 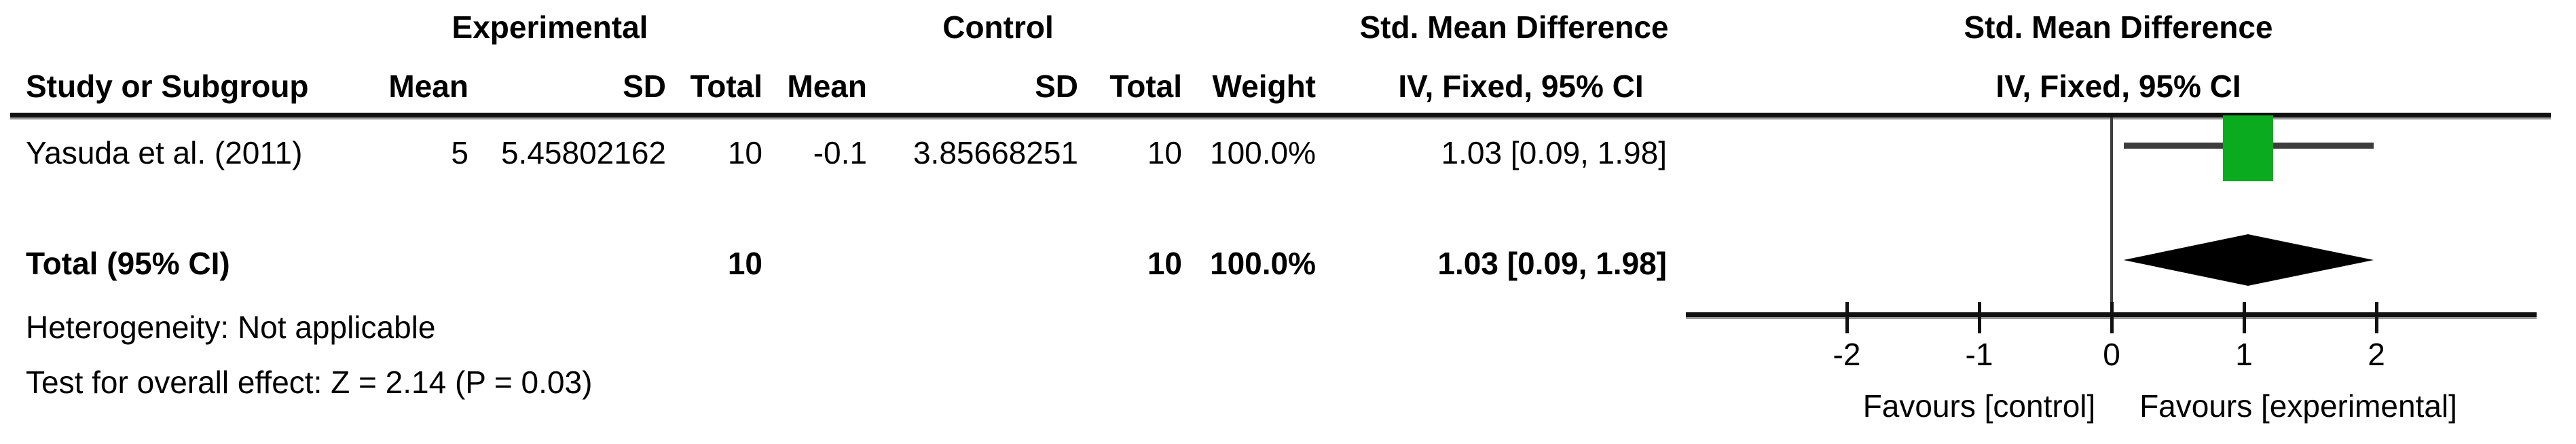 What do you see at coordinates (2111, 355) in the screenshot?
I see `axis-tick-label: 0` at bounding box center [2111, 355].